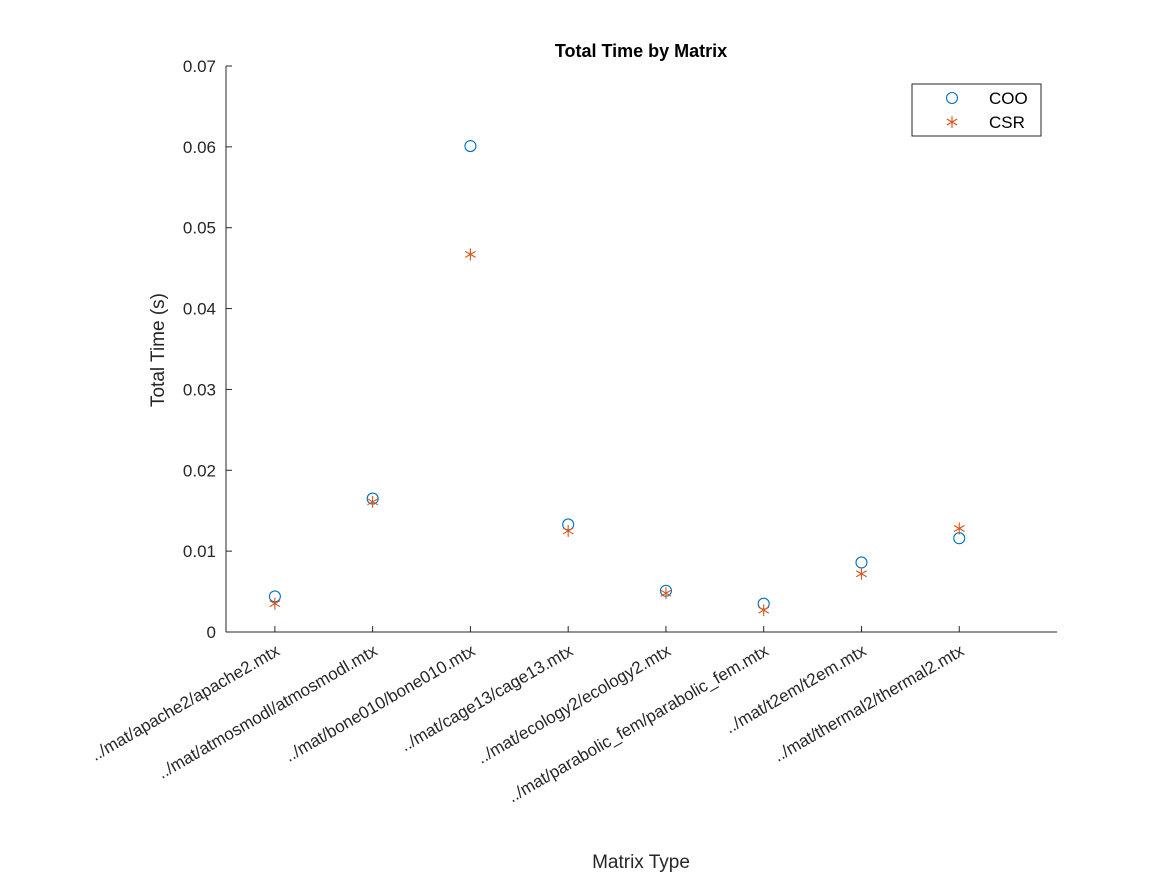  I want to click on y-tick-label: 0.06, so click(199, 147).